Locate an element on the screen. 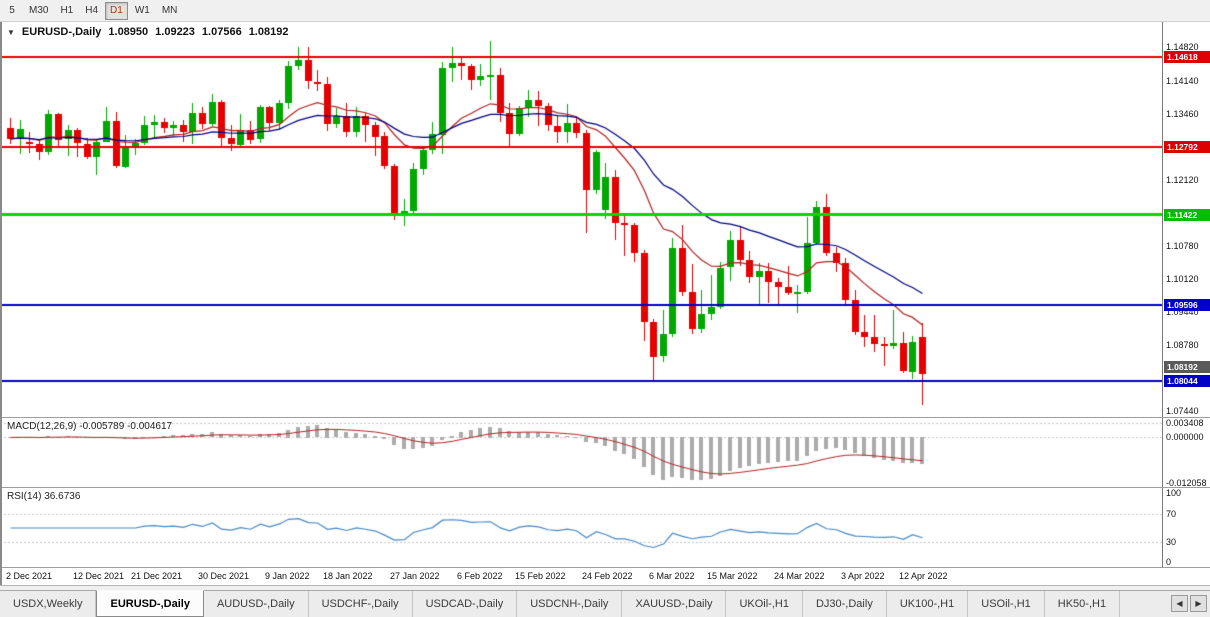 The image size is (1210, 617). macd-axis-label: 0.000000 is located at coordinates (1185, 437).